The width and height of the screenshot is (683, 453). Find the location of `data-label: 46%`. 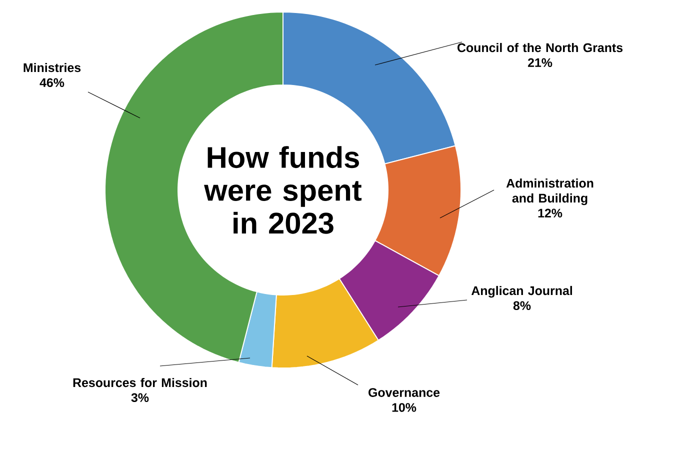

data-label: 46% is located at coordinates (52, 83).